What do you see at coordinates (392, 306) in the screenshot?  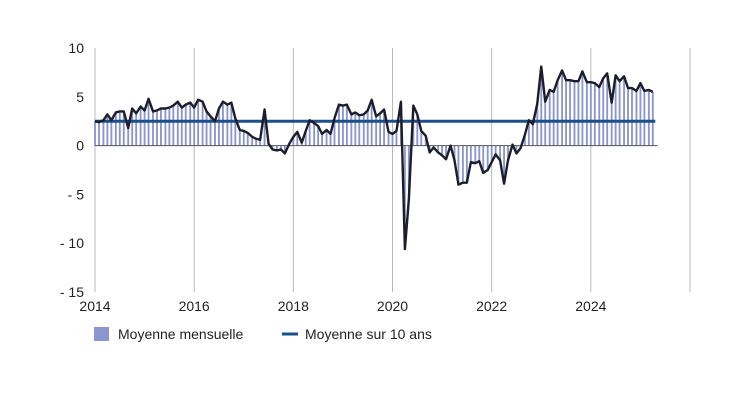 I see `x-tick-2020: 2020` at bounding box center [392, 306].